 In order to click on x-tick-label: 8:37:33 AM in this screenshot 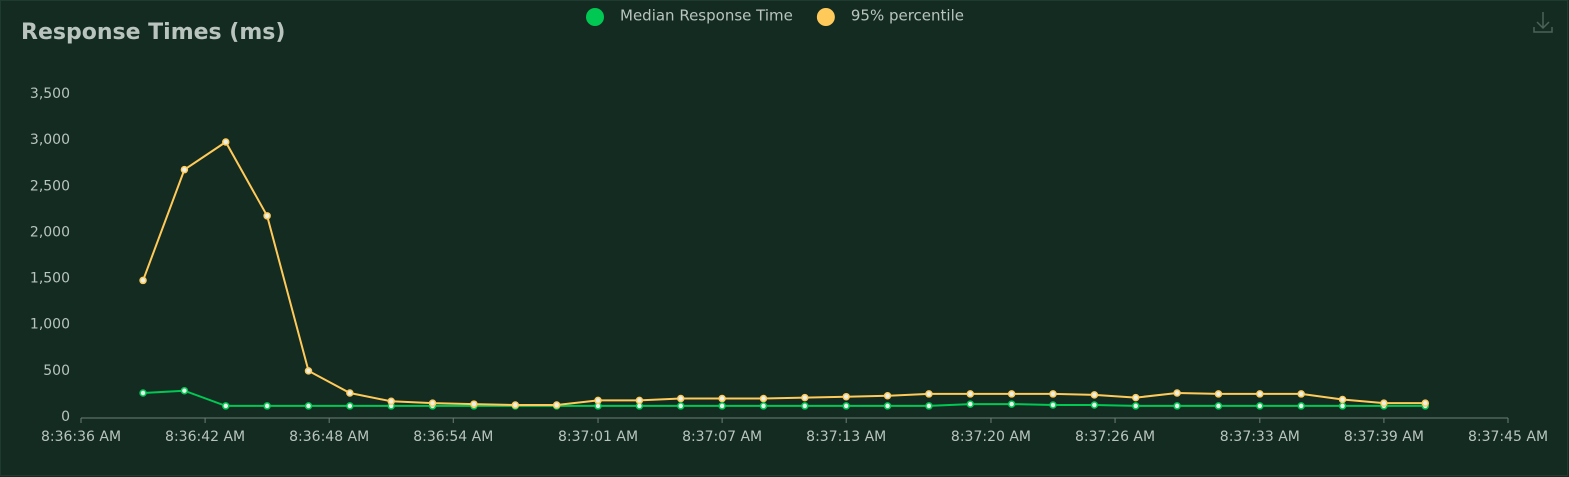, I will do `click(1260, 437)`.